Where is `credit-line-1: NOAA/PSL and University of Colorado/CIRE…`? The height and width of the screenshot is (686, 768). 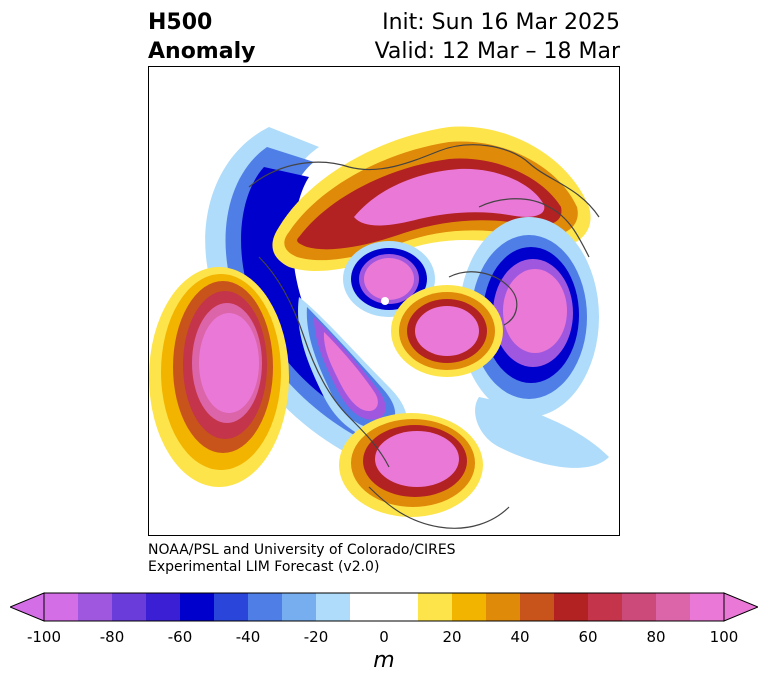
credit-line-1: NOAA/PSL and University of Colorado/CIRE… is located at coordinates (302, 550).